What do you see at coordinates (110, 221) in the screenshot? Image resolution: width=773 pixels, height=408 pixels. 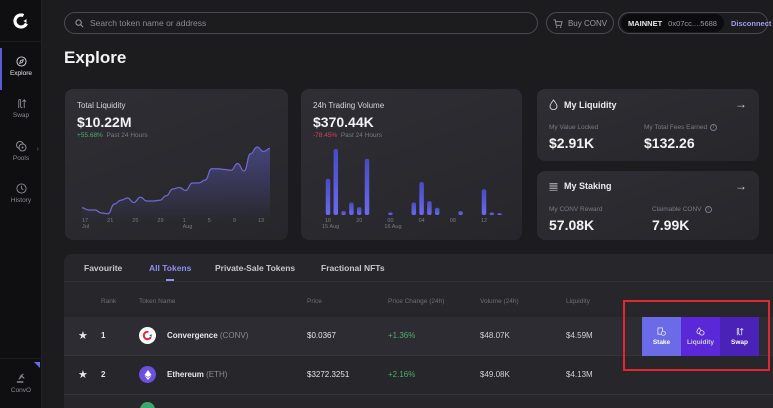 I see `x-tick-label: 21` at bounding box center [110, 221].